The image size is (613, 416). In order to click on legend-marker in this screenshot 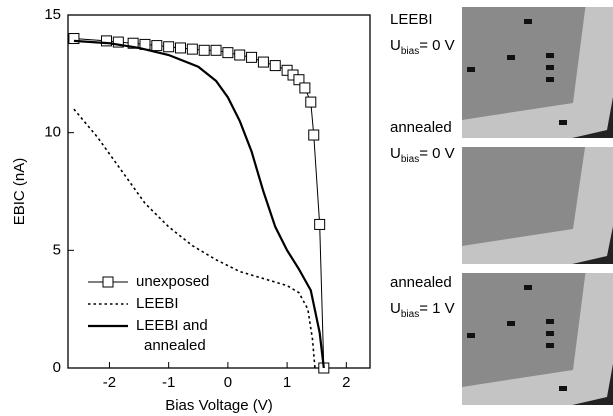, I will do `click(108, 282)`.